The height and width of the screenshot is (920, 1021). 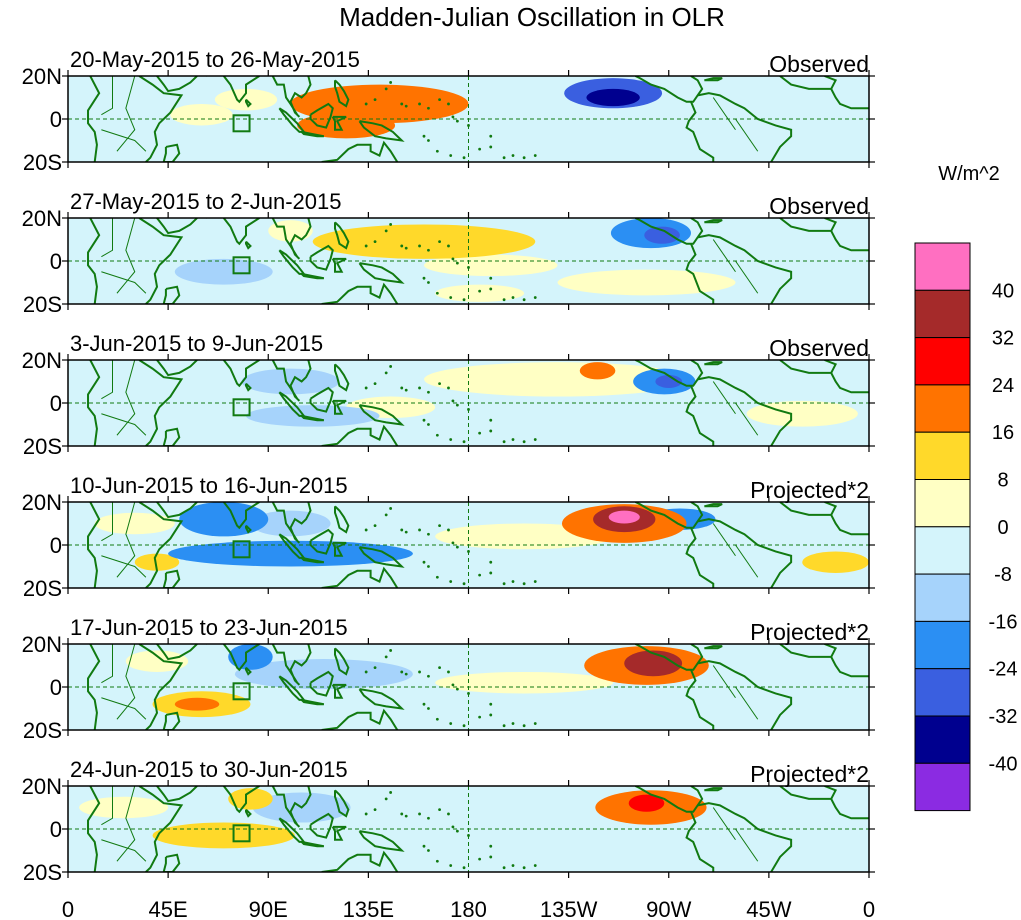 What do you see at coordinates (268, 908) in the screenshot?
I see `lon-tick-label: 90E` at bounding box center [268, 908].